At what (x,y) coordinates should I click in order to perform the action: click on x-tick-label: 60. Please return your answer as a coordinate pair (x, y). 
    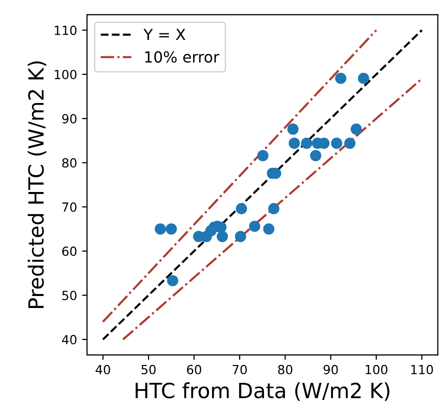
    Looking at the image, I should click on (194, 369).